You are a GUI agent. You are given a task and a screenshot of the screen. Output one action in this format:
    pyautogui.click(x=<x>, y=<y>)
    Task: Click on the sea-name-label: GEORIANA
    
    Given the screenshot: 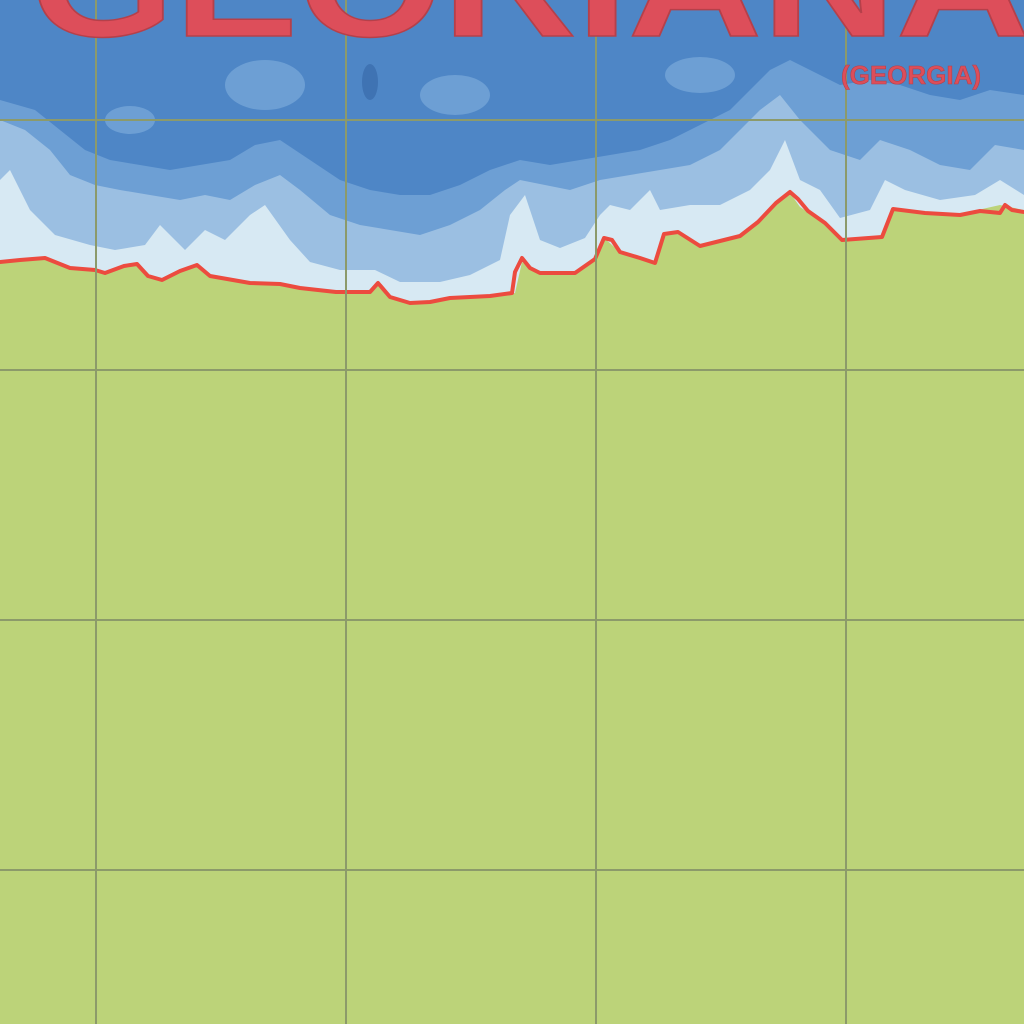 What is the action you would take?
    pyautogui.click(x=527, y=34)
    